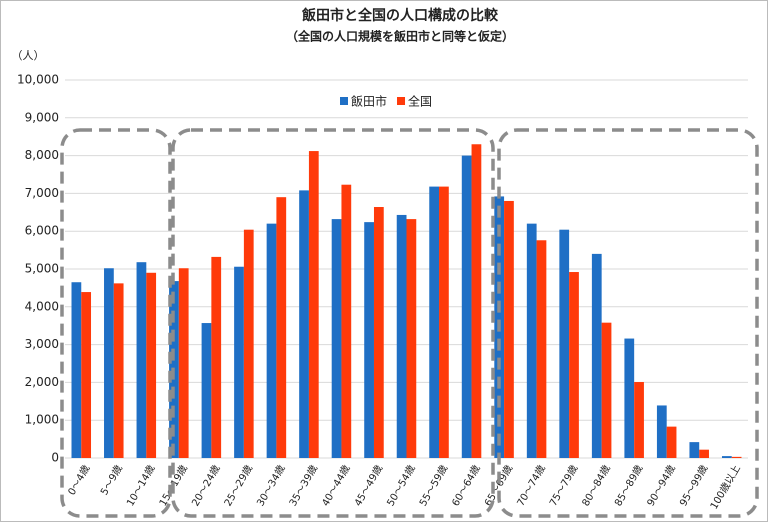  Describe the element at coordinates (42, 231) in the screenshot. I see `y-tick-label: 6,000` at that location.